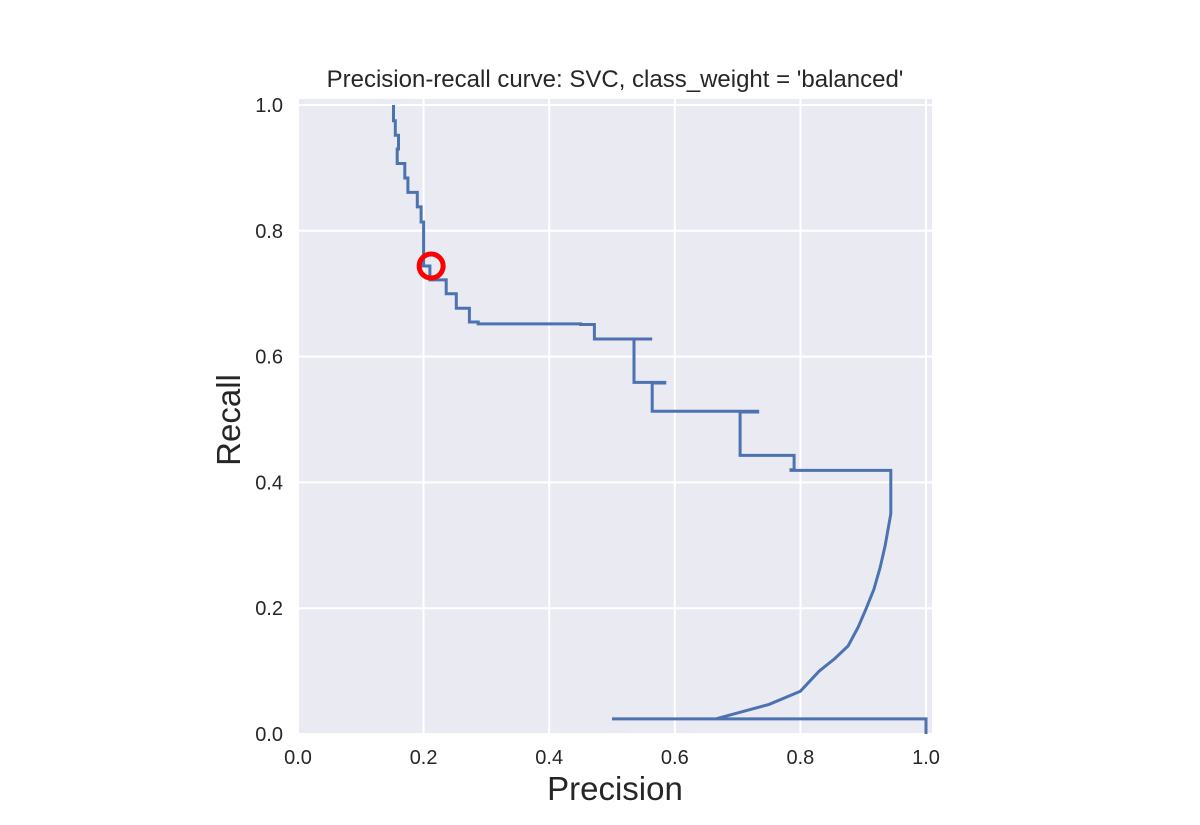 This screenshot has width=1200, height=825. What do you see at coordinates (269, 106) in the screenshot?
I see `y-tick-label: 1.0` at bounding box center [269, 106].